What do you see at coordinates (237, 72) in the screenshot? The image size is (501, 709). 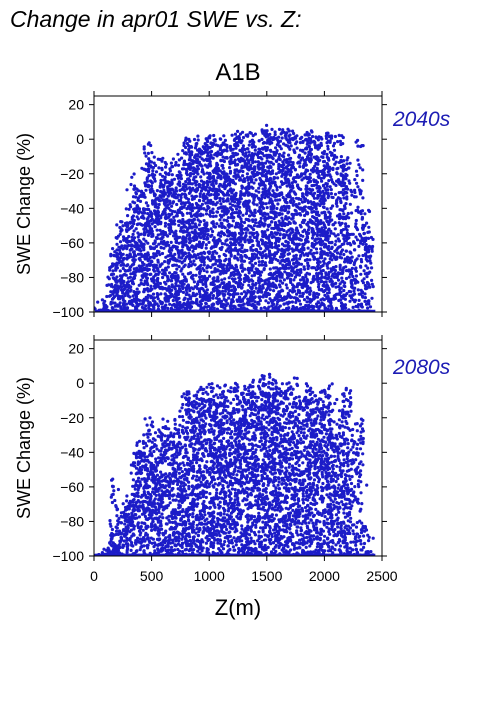 I see `scenario-title: A1B` at bounding box center [237, 72].